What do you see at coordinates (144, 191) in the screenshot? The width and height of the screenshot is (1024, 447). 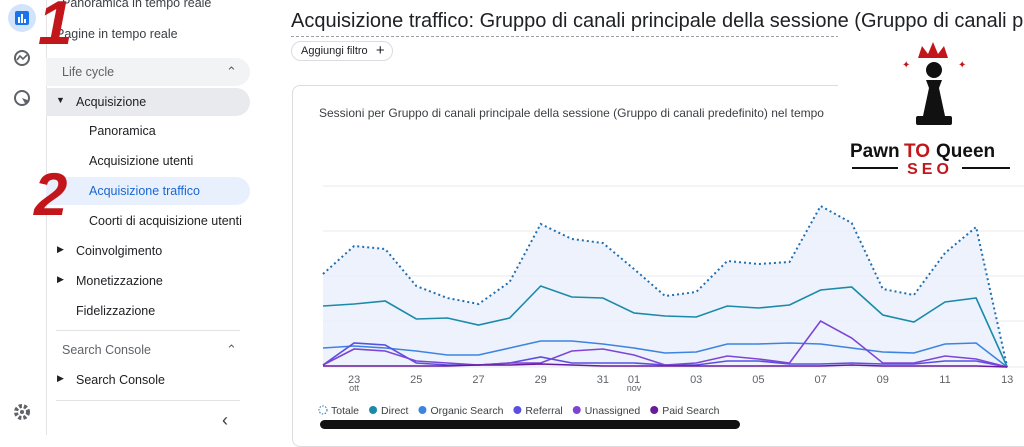 I see `nav-item-active: Acquisizione traffico` at bounding box center [144, 191].